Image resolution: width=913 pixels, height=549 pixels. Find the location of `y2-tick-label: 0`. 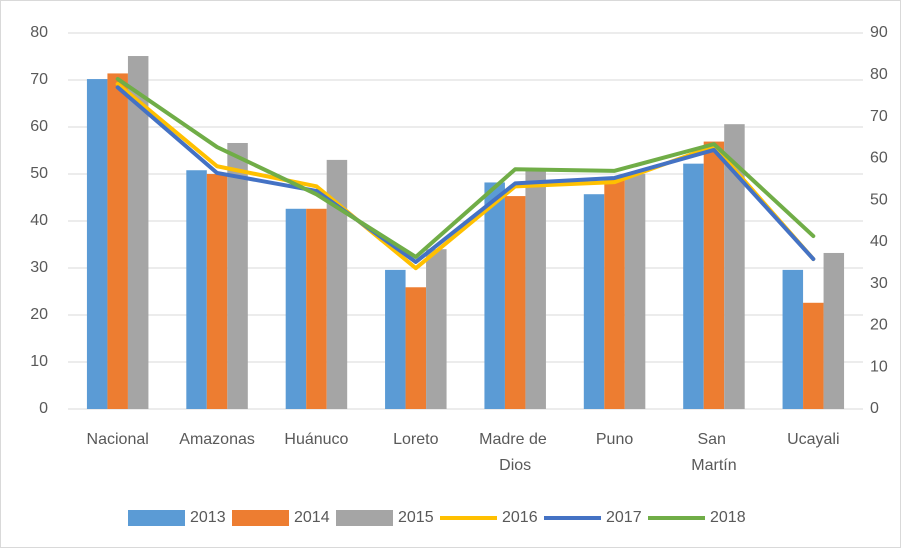

y2-tick-label: 0 is located at coordinates (874, 408).